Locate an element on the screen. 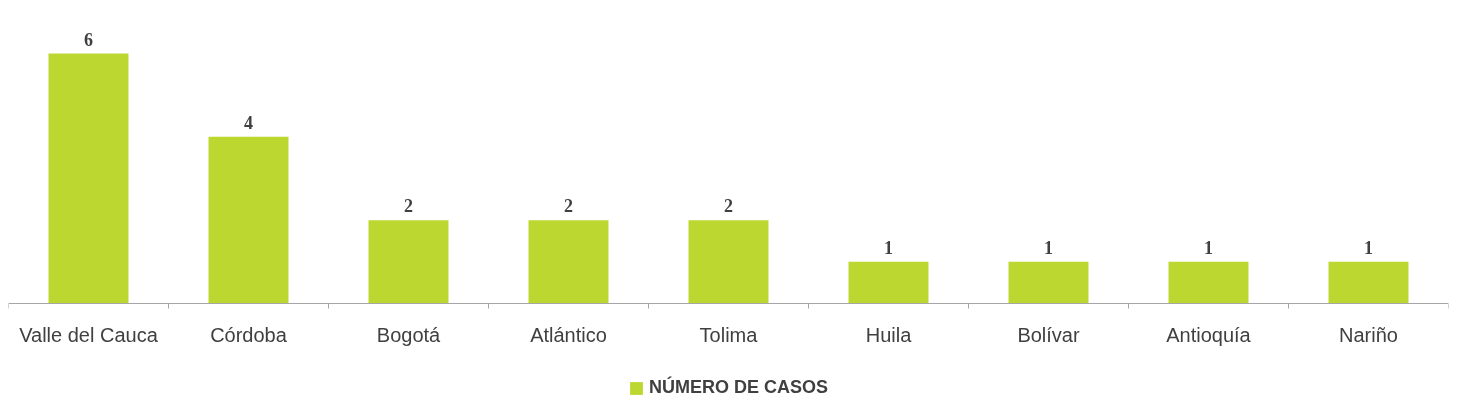 This screenshot has height=406, width=1472. x-tick-label: Tolima is located at coordinates (729, 334).